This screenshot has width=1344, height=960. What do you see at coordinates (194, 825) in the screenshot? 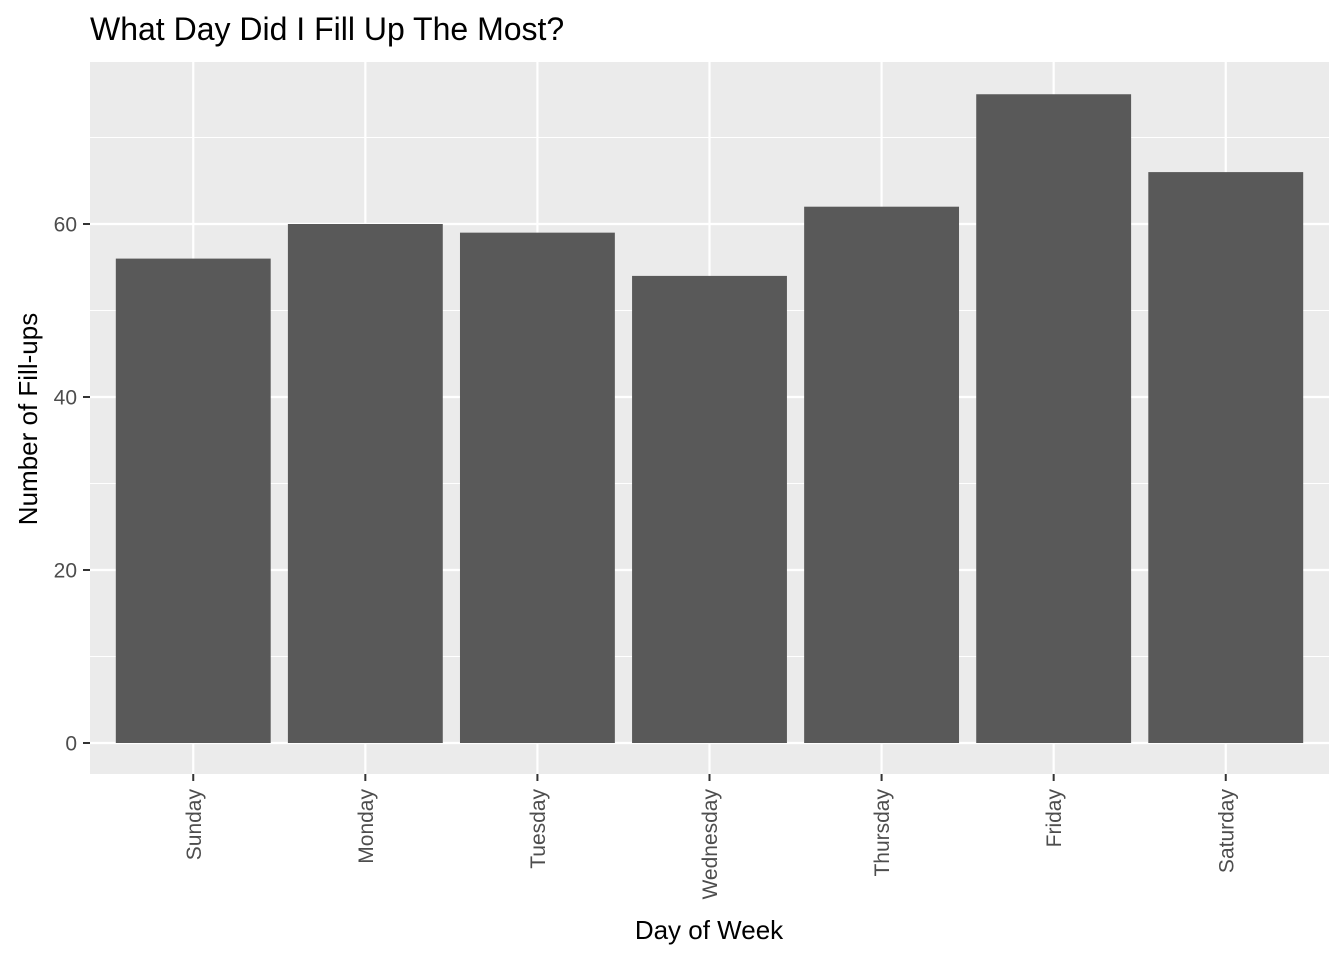
I see `x-tick-label: Sunday` at bounding box center [194, 825].